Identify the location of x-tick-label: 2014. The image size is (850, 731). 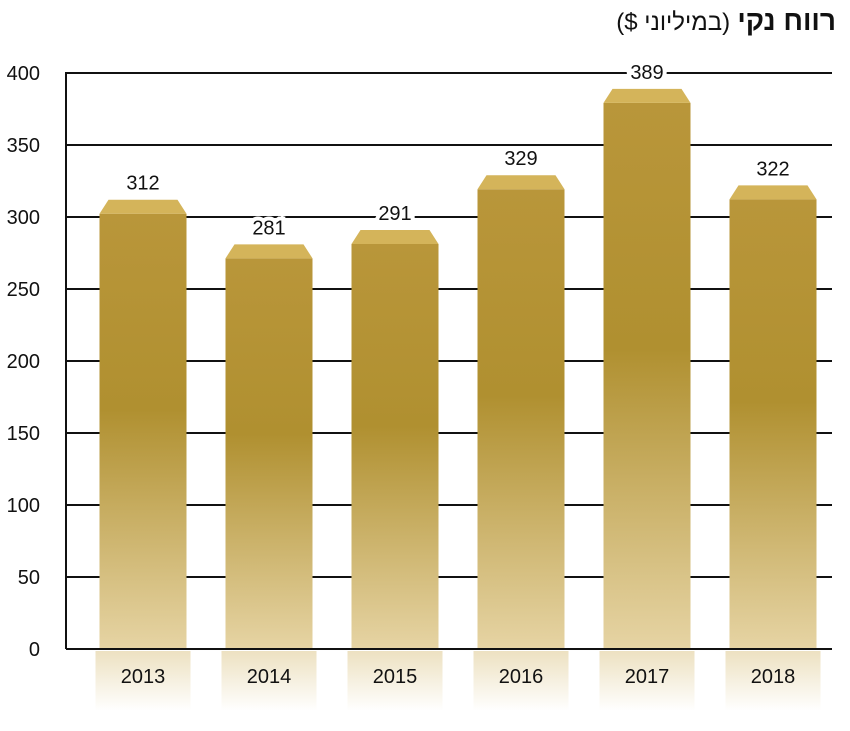
(269, 677).